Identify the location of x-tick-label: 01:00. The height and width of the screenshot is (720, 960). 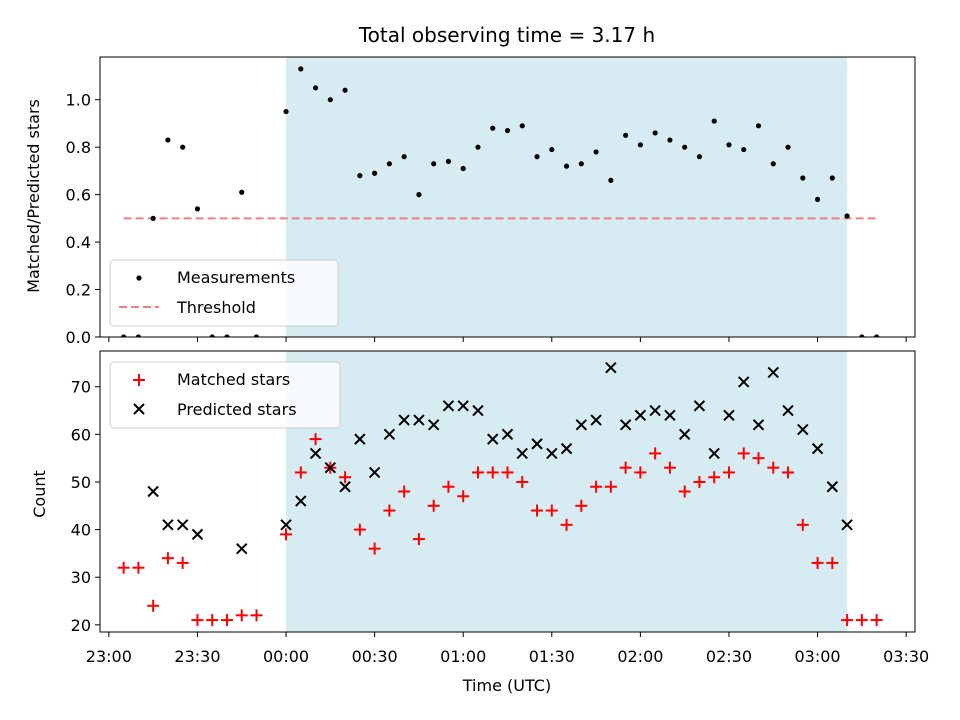
(463, 656).